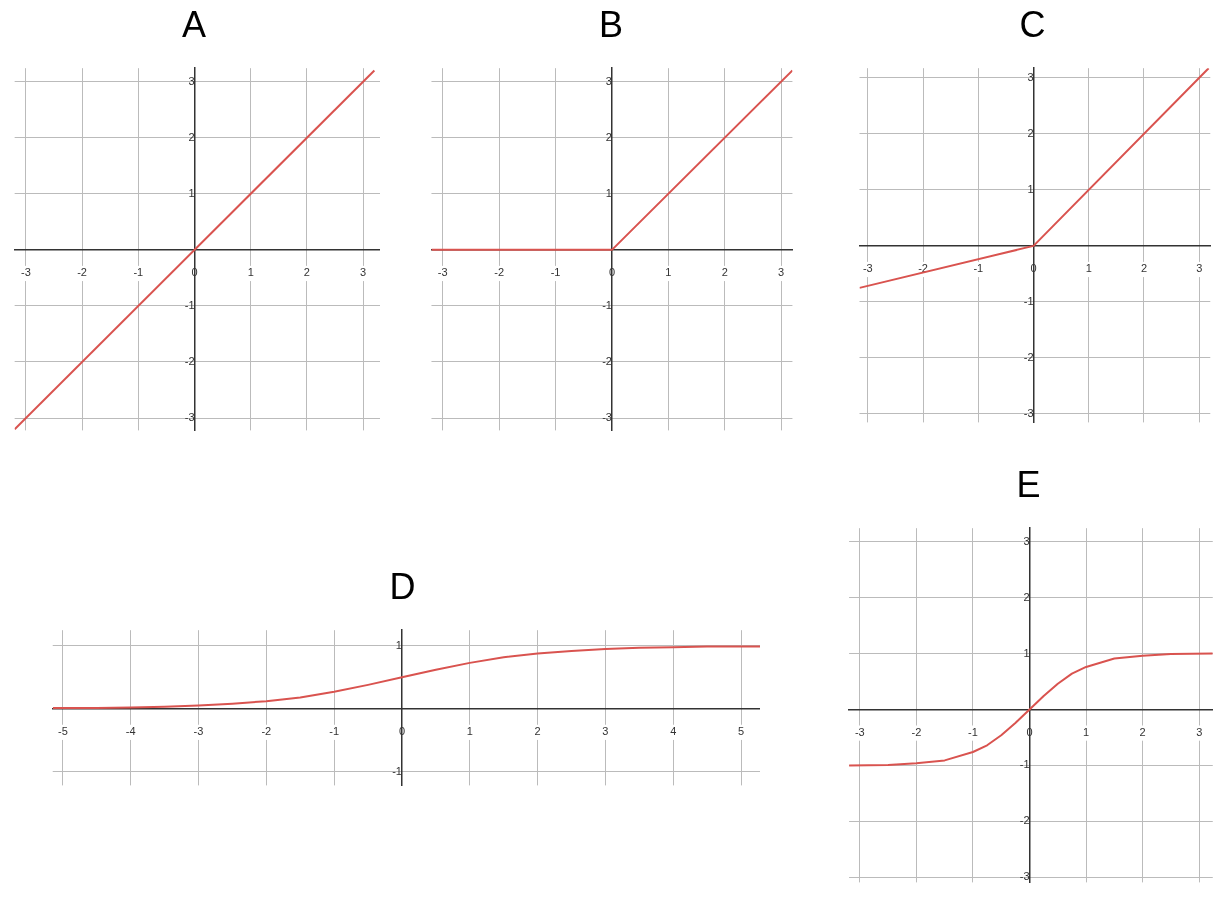  Describe the element at coordinates (63, 731) in the screenshot. I see `x-tick-label: -5` at that location.